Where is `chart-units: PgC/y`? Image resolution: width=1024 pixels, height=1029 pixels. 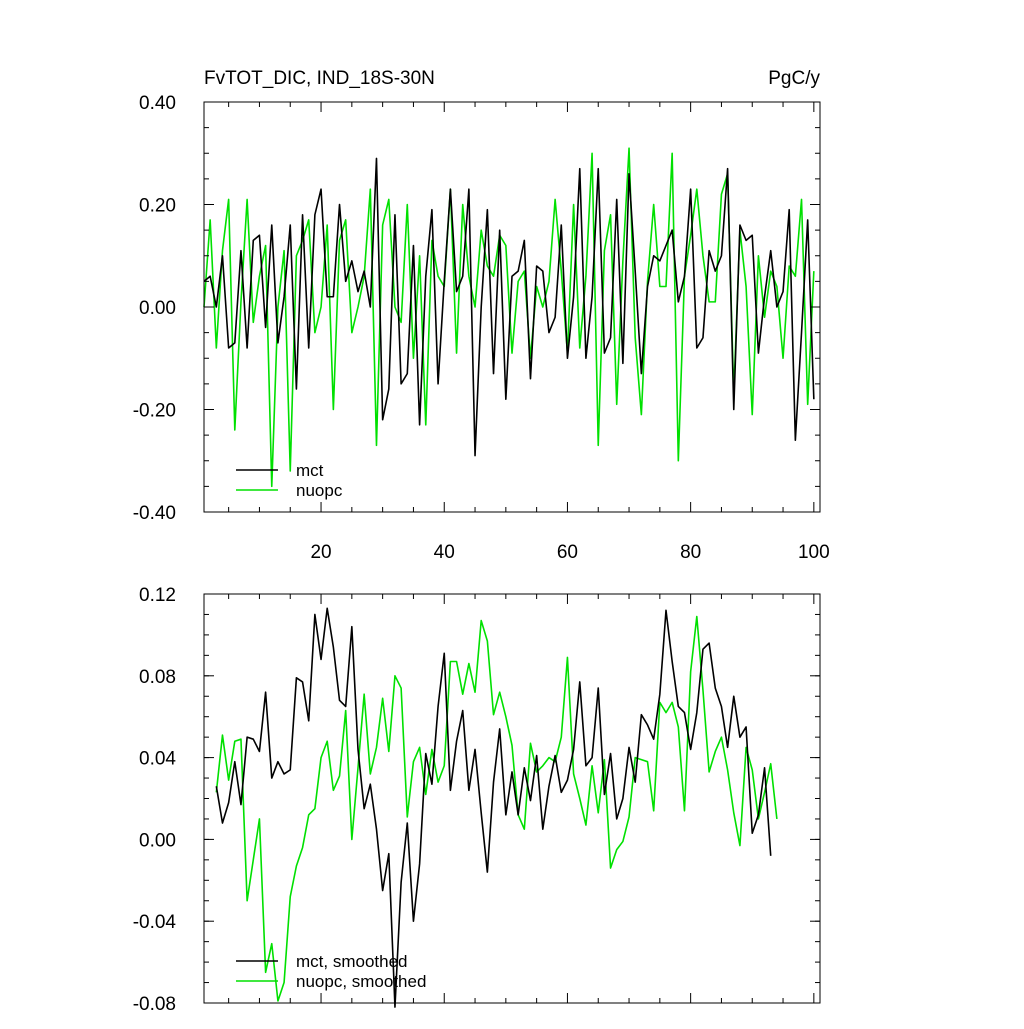
chart-units: PgC/y is located at coordinates (794, 78).